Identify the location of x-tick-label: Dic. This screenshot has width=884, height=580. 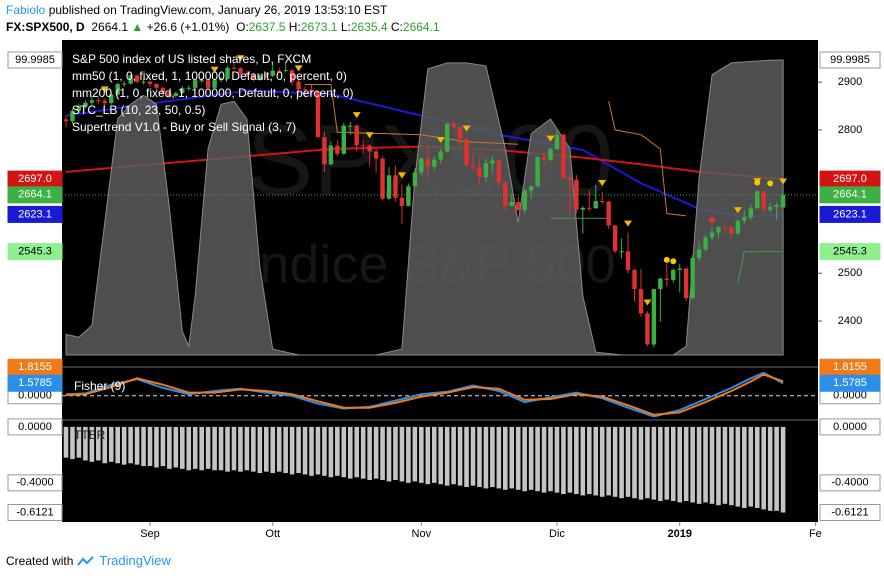
(557, 534).